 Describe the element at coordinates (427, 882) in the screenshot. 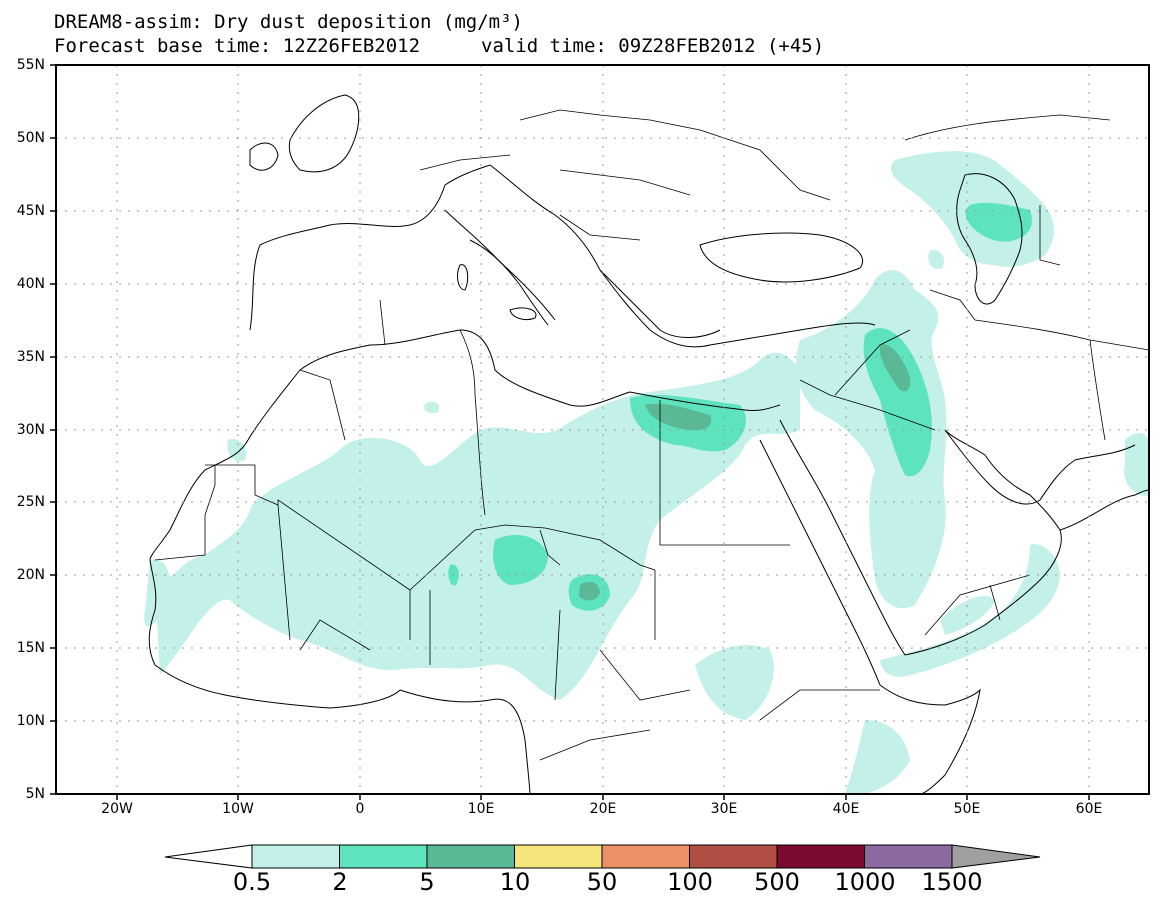

I see `colorbar-label: 5` at that location.